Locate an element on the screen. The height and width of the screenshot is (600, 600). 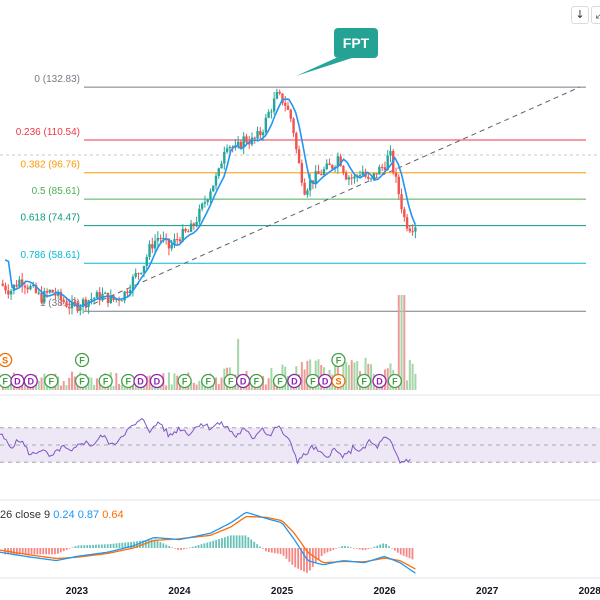
expand-button: ⤢ is located at coordinates (595, 15).